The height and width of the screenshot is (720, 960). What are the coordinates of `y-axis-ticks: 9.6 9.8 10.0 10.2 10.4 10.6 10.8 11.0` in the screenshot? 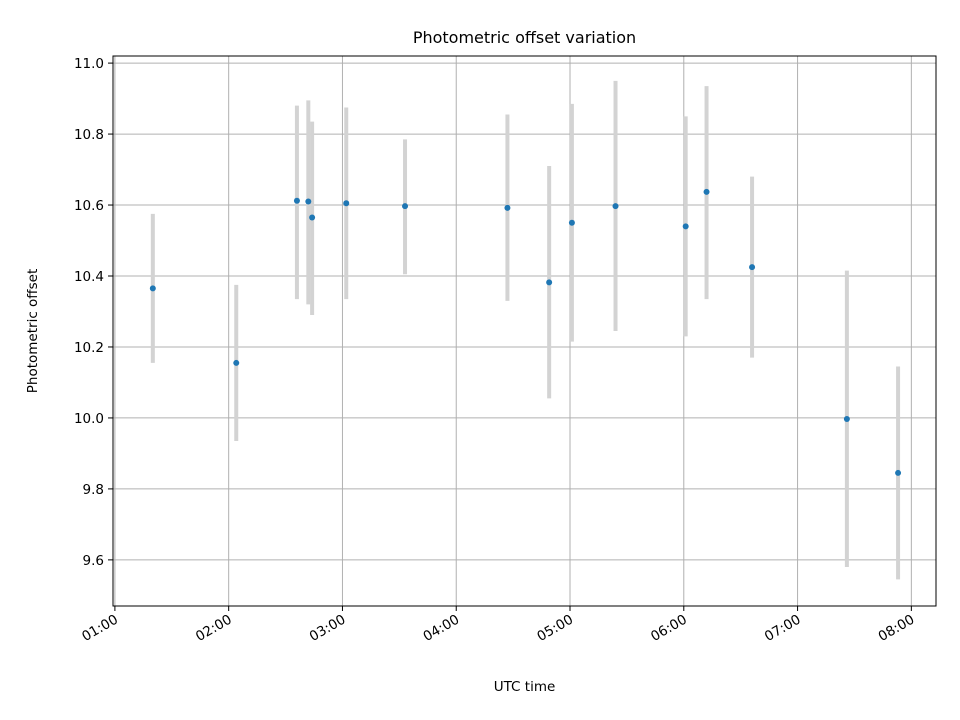 It's located at (93, 312).